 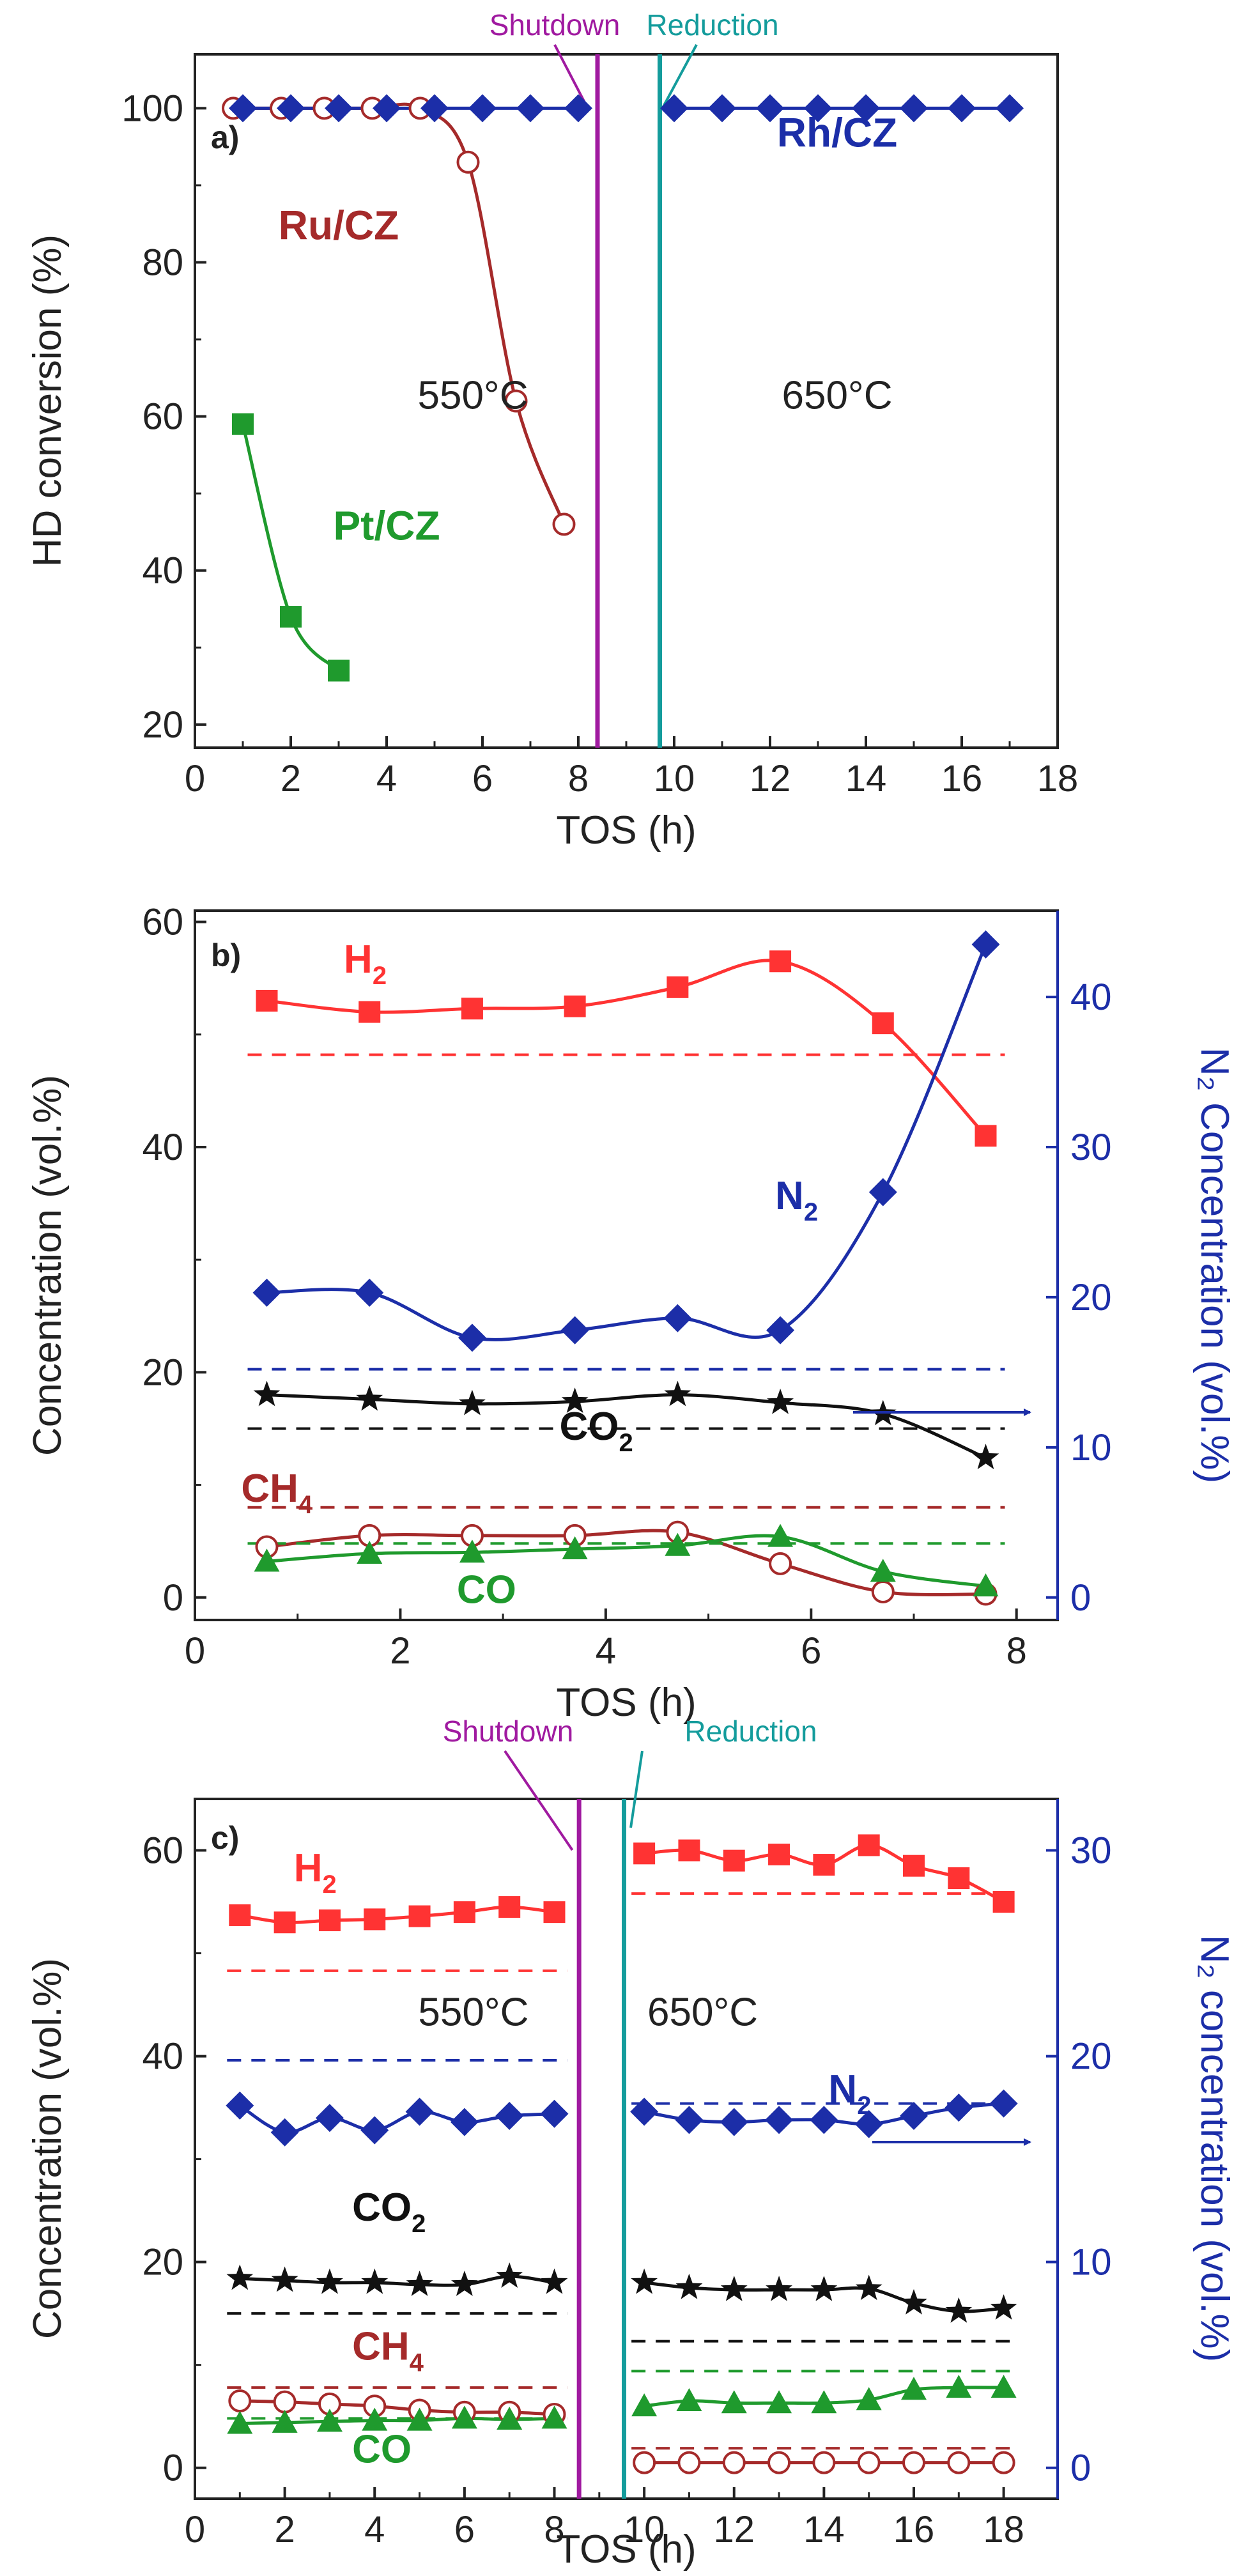 I want to click on panel-a-xtick-label: 14, so click(x=866, y=778).